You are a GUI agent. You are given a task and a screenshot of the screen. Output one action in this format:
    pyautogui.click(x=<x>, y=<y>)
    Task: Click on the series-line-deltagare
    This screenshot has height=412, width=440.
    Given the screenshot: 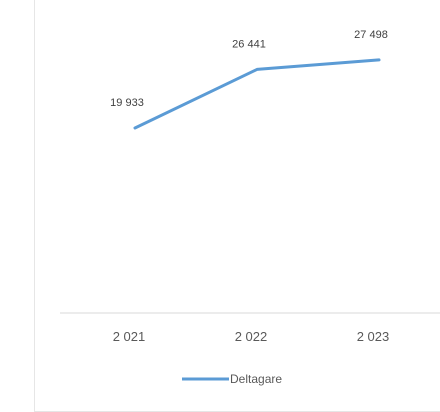 What is the action you would take?
    pyautogui.click(x=257, y=94)
    